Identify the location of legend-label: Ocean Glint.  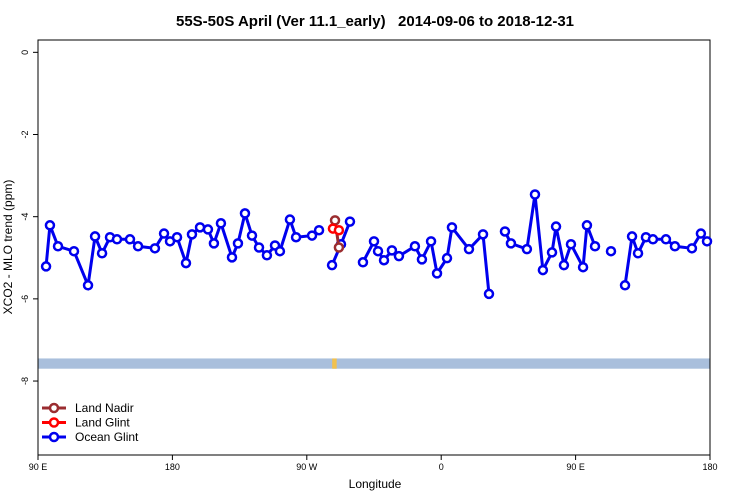
(107, 437).